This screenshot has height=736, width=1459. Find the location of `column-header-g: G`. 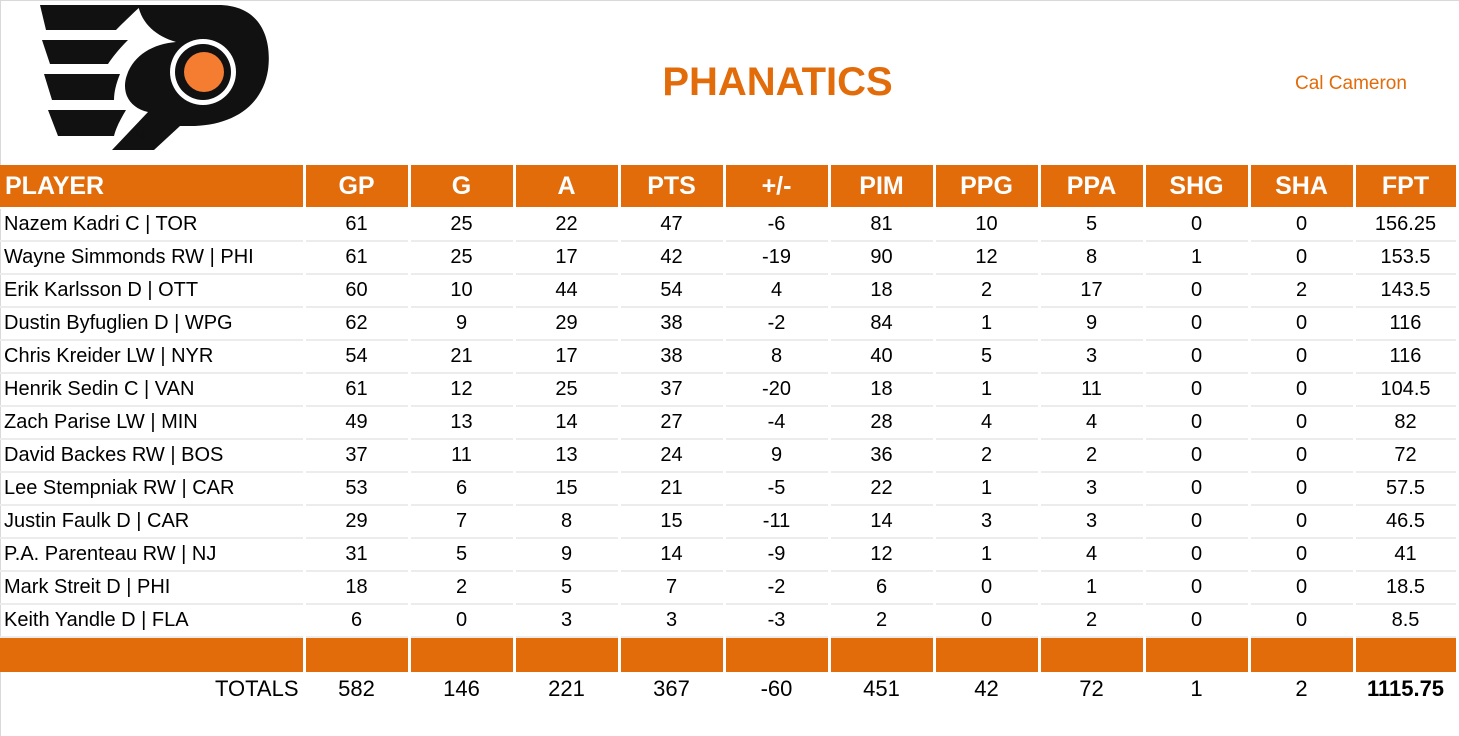

column-header-g: G is located at coordinates (462, 187).